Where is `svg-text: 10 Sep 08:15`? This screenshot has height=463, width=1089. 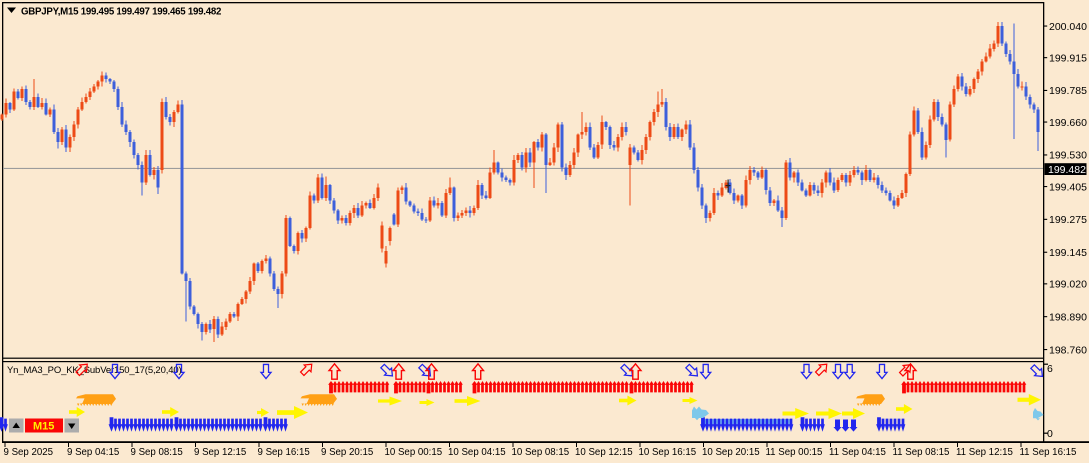 svg-text: 10 Sep 08:15 is located at coordinates (541, 452).